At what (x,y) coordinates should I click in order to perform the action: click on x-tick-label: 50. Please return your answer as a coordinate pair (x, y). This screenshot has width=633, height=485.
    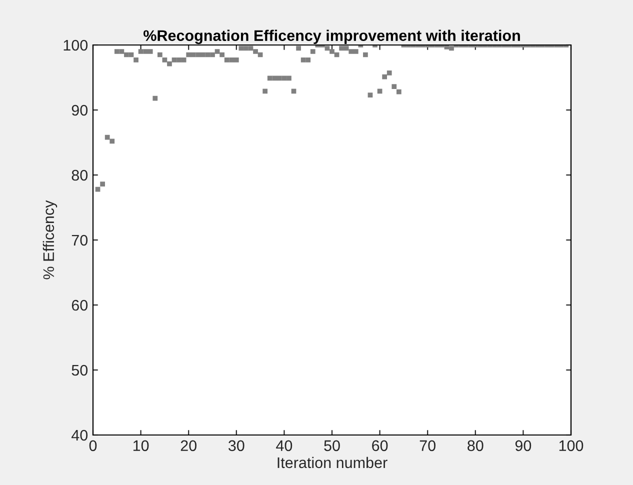
    Looking at the image, I should click on (332, 446).